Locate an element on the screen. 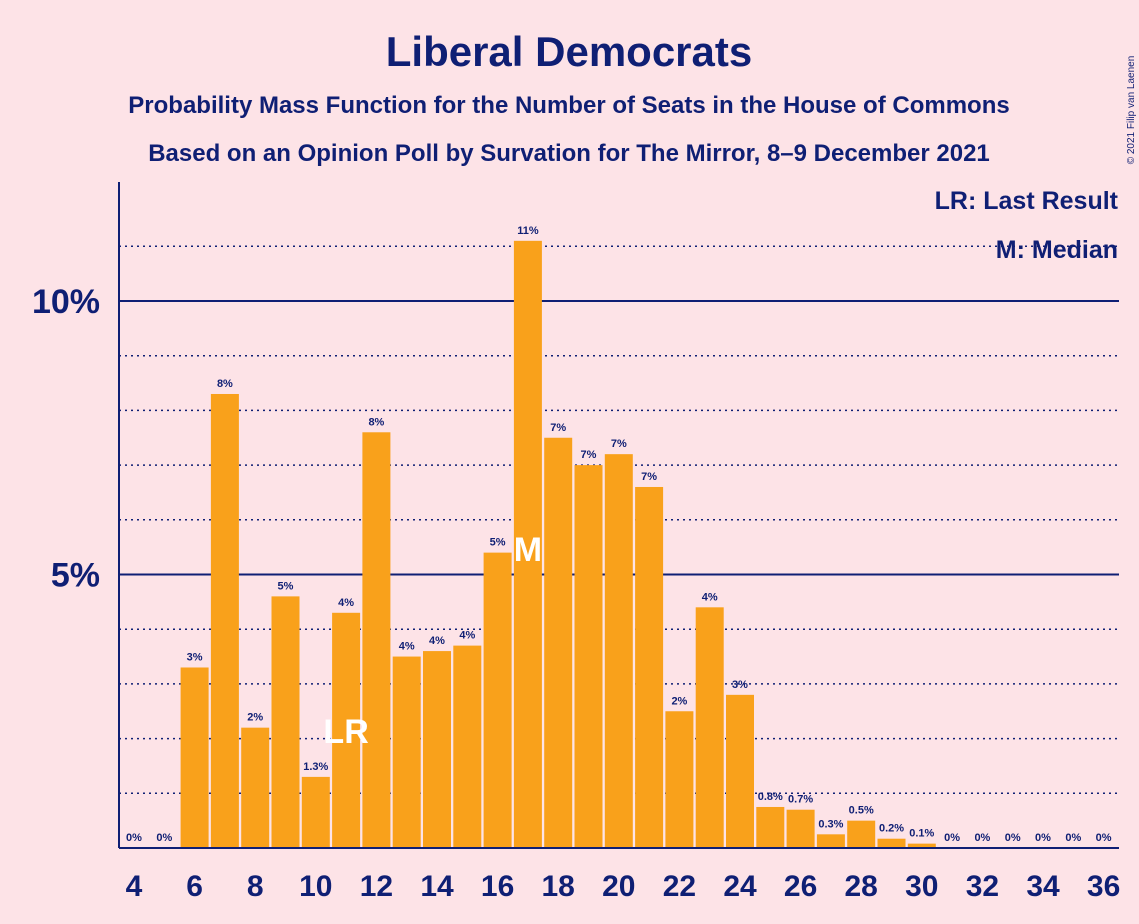 This screenshot has height=924, width=1139. last-result-marker: LR is located at coordinates (345, 732).